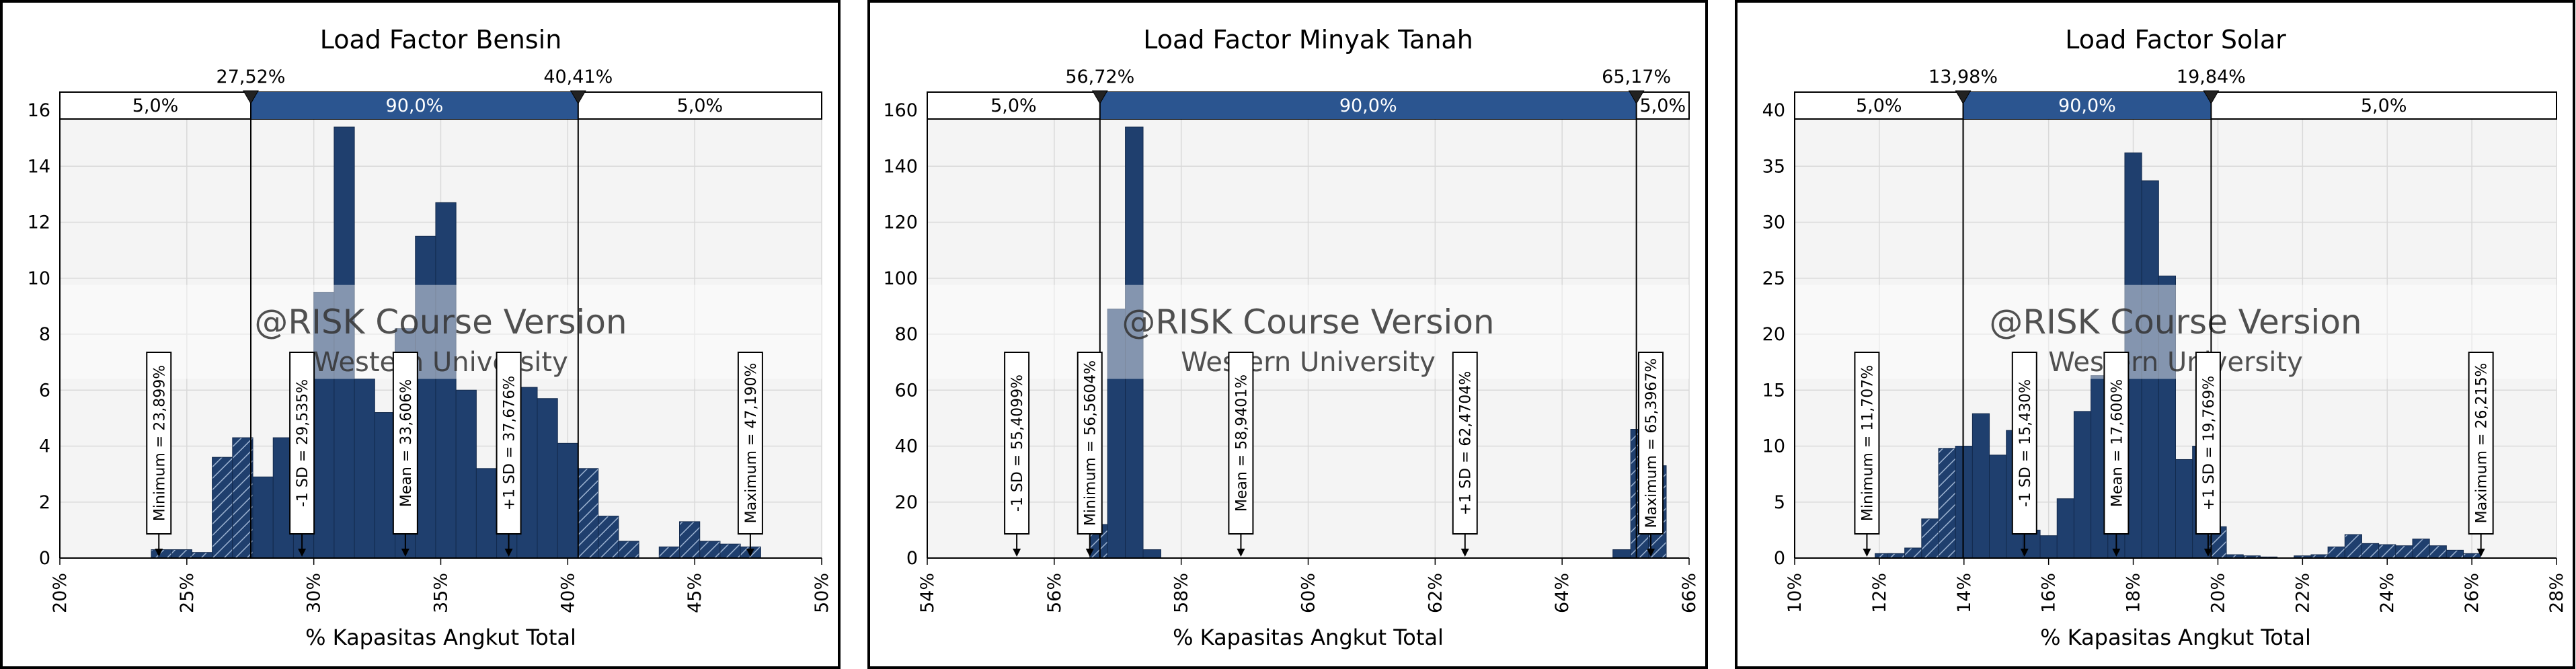  I want to click on chart-title: Load Factor Minyak Tanah, so click(1308, 39).